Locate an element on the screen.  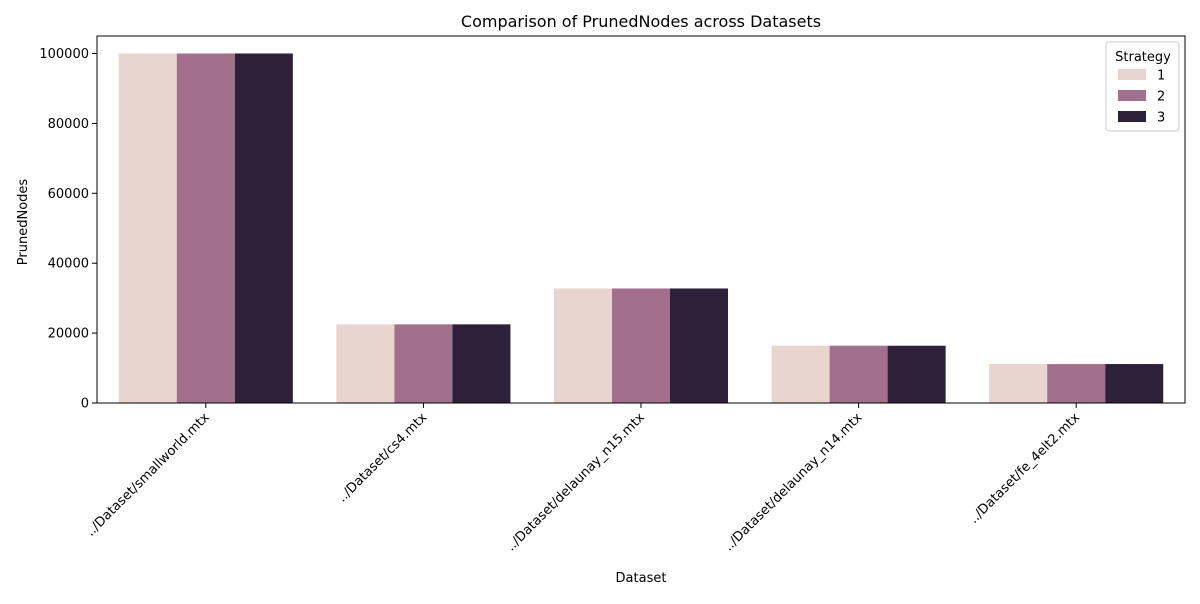
x-tick-label: ../Dataset/delaunay_n14.mtx is located at coordinates (793, 482).